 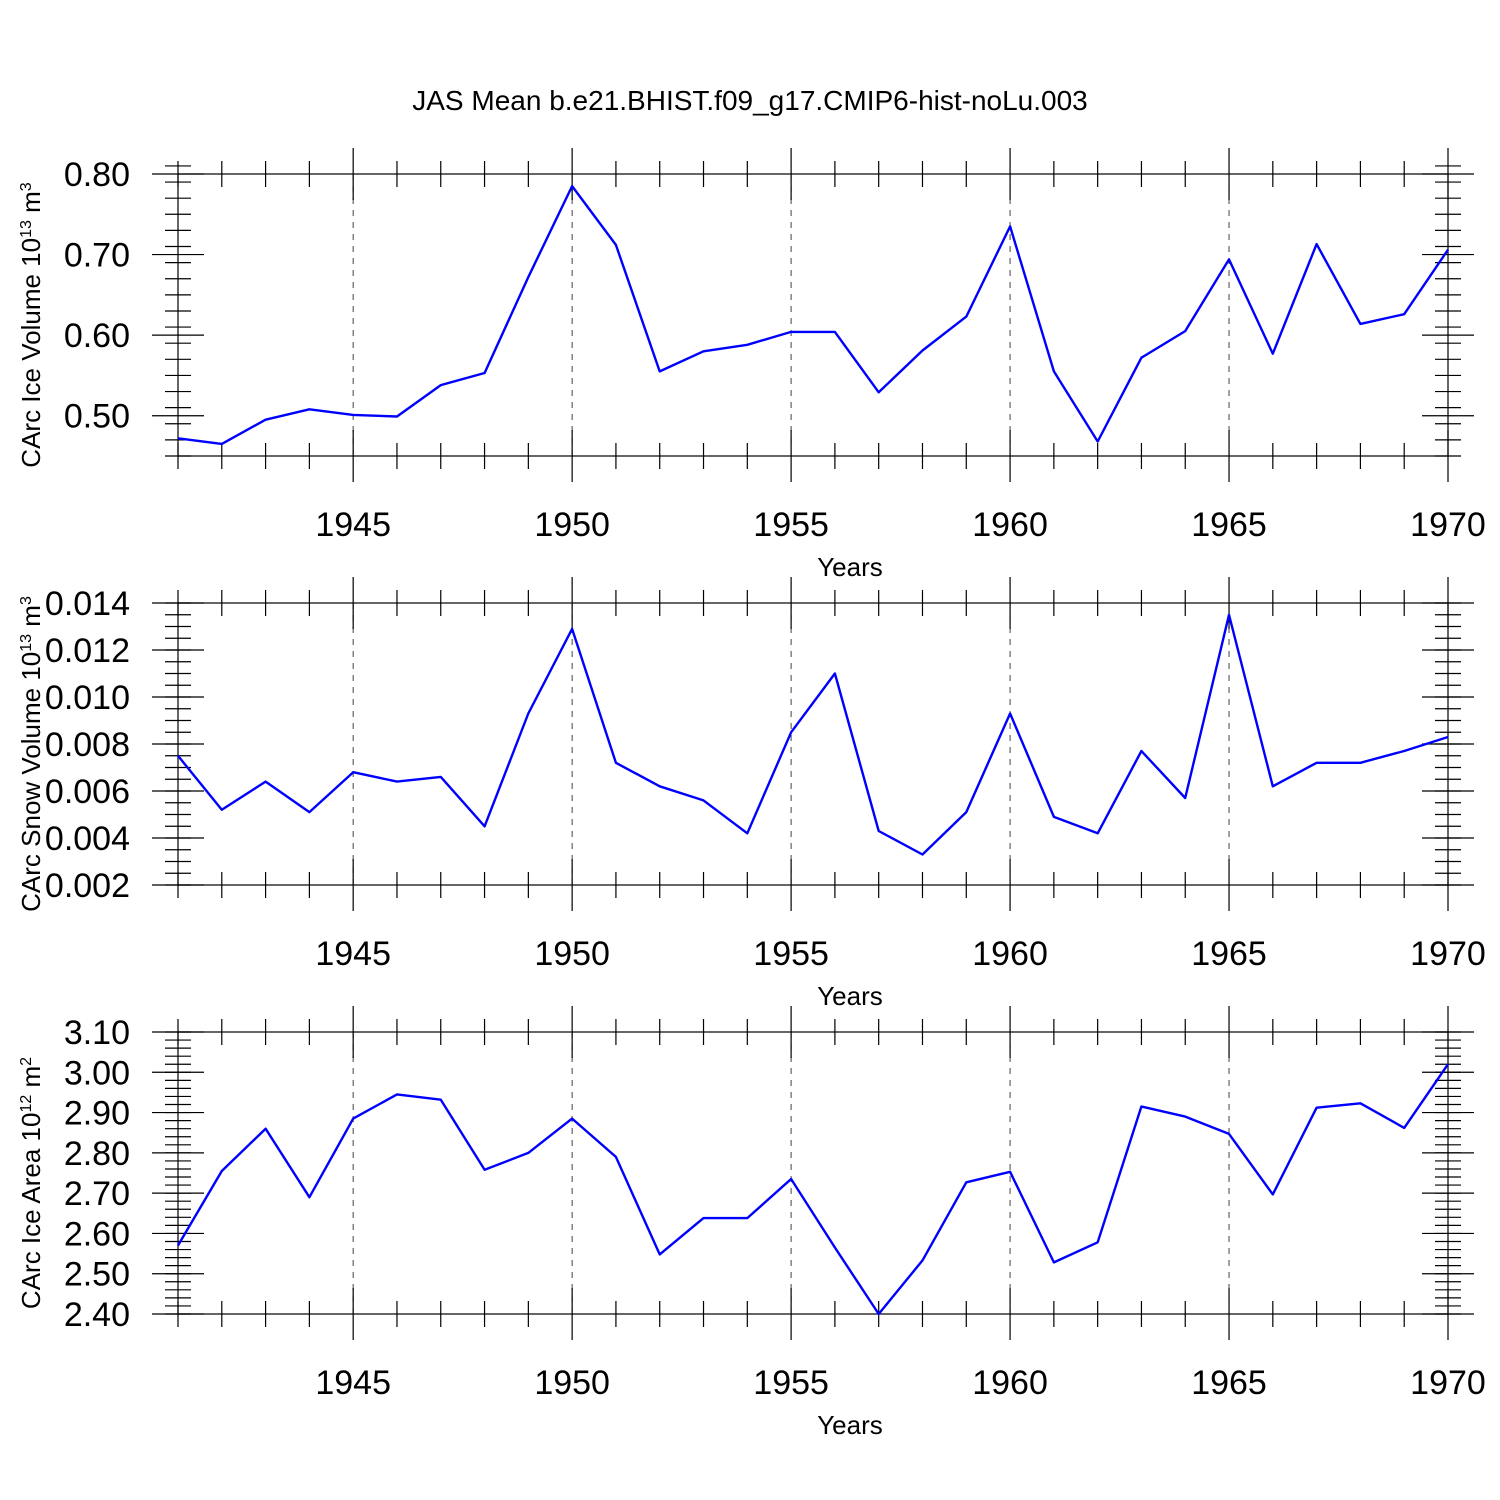 What do you see at coordinates (850, 567) in the screenshot?
I see `ice-volume-x-axis-label: Years` at bounding box center [850, 567].